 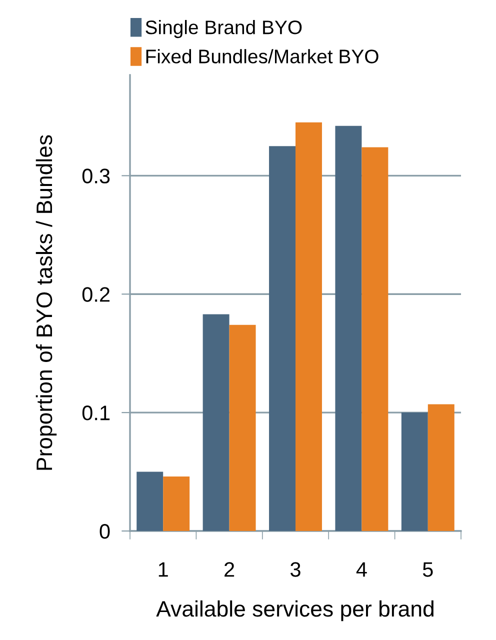 I want to click on x-tick-label: 1, so click(x=163, y=569).